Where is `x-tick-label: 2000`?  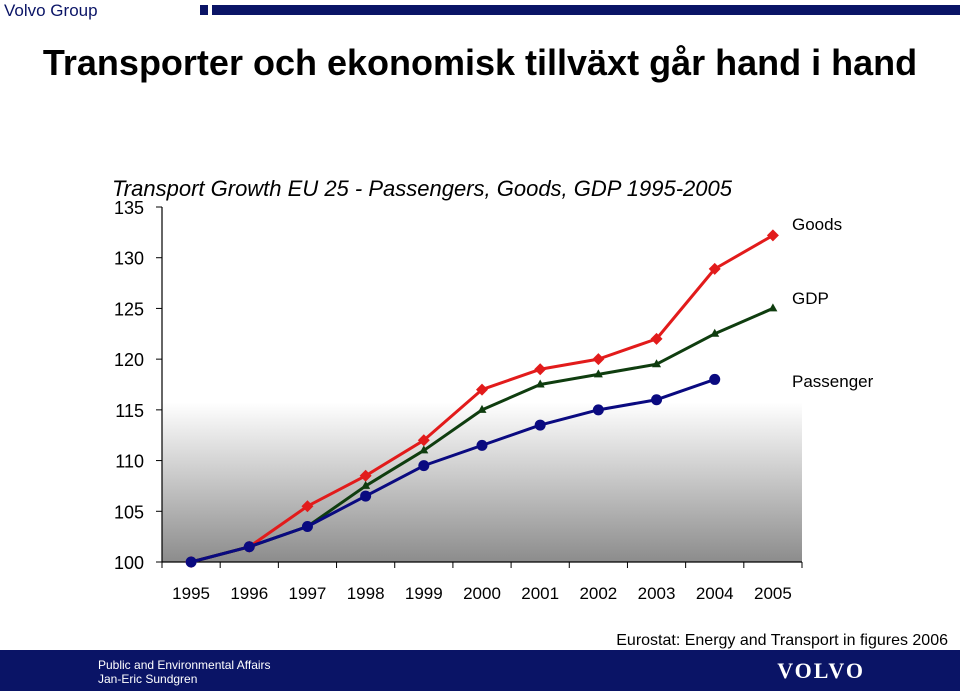 x-tick-label: 2000 is located at coordinates (482, 593).